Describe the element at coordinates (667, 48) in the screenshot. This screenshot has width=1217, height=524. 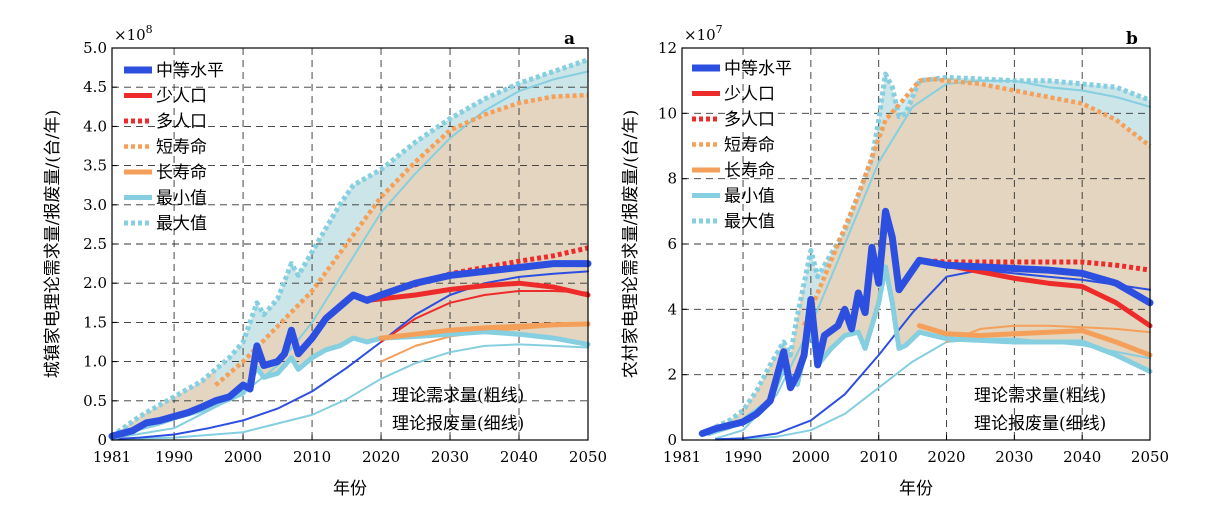
I see `y-tick-label: 12` at that location.